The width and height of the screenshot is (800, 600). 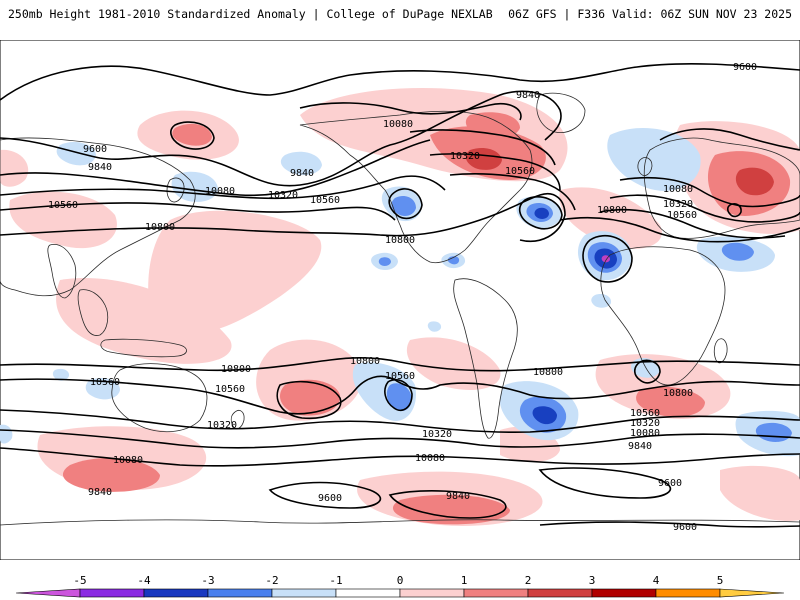 I want to click on contour-10320-npac, so click(x=223, y=187).